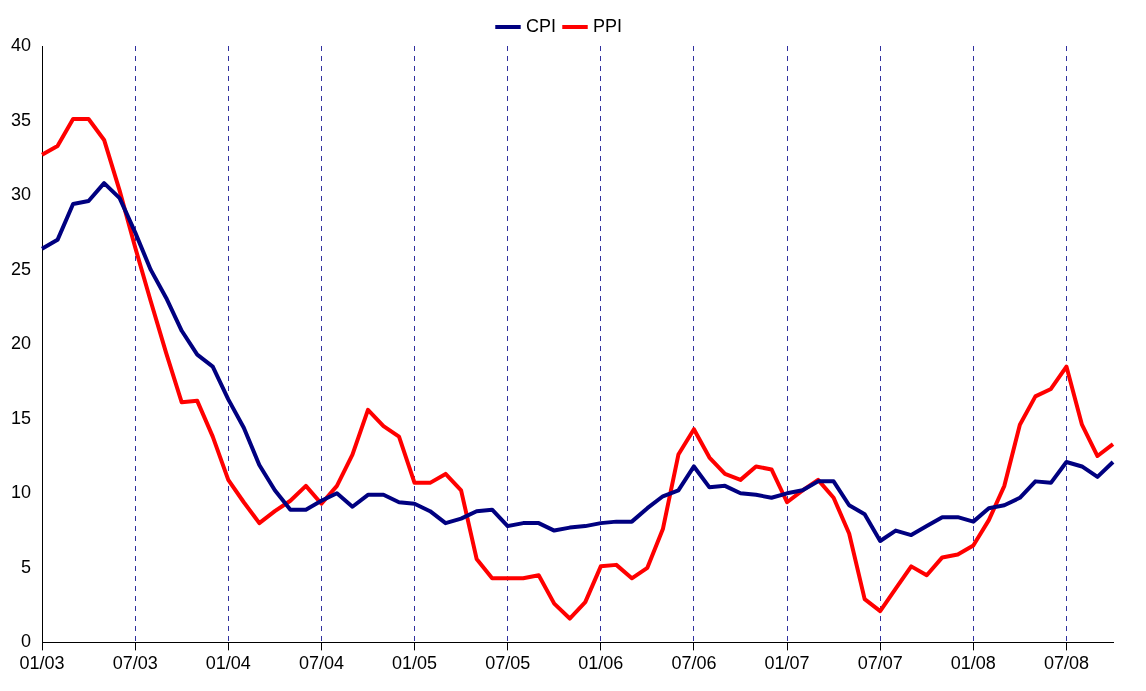 The height and width of the screenshot is (691, 1146). Describe the element at coordinates (21, 119) in the screenshot. I see `y-tick-label: 35` at that location.